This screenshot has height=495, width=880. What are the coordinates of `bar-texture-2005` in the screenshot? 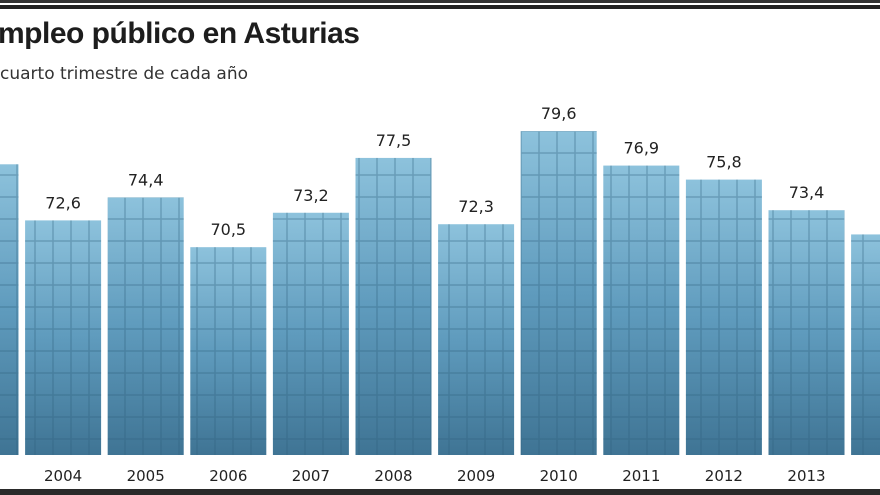 It's located at (145, 326).